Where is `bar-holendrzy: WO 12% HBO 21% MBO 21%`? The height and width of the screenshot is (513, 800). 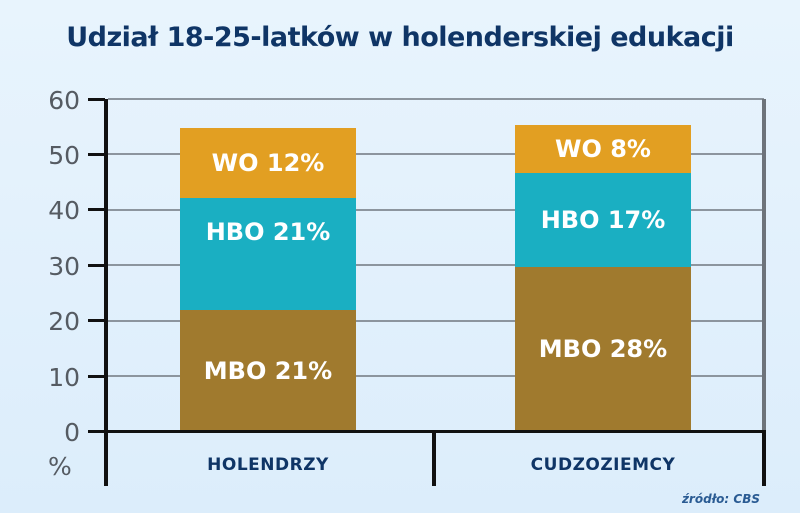 bar-holendrzy: WO 12% HBO 21% MBO 21% is located at coordinates (268, 279).